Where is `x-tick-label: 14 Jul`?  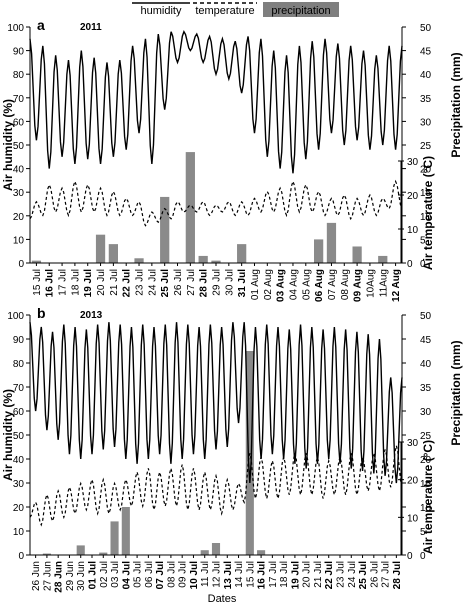
x-tick-label: 14 Jul is located at coordinates (239, 574).